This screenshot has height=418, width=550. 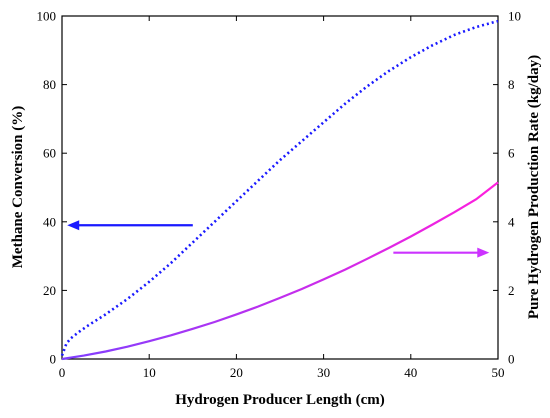 I want to click on y-left-tick-label-0: 0, so click(x=53, y=359).